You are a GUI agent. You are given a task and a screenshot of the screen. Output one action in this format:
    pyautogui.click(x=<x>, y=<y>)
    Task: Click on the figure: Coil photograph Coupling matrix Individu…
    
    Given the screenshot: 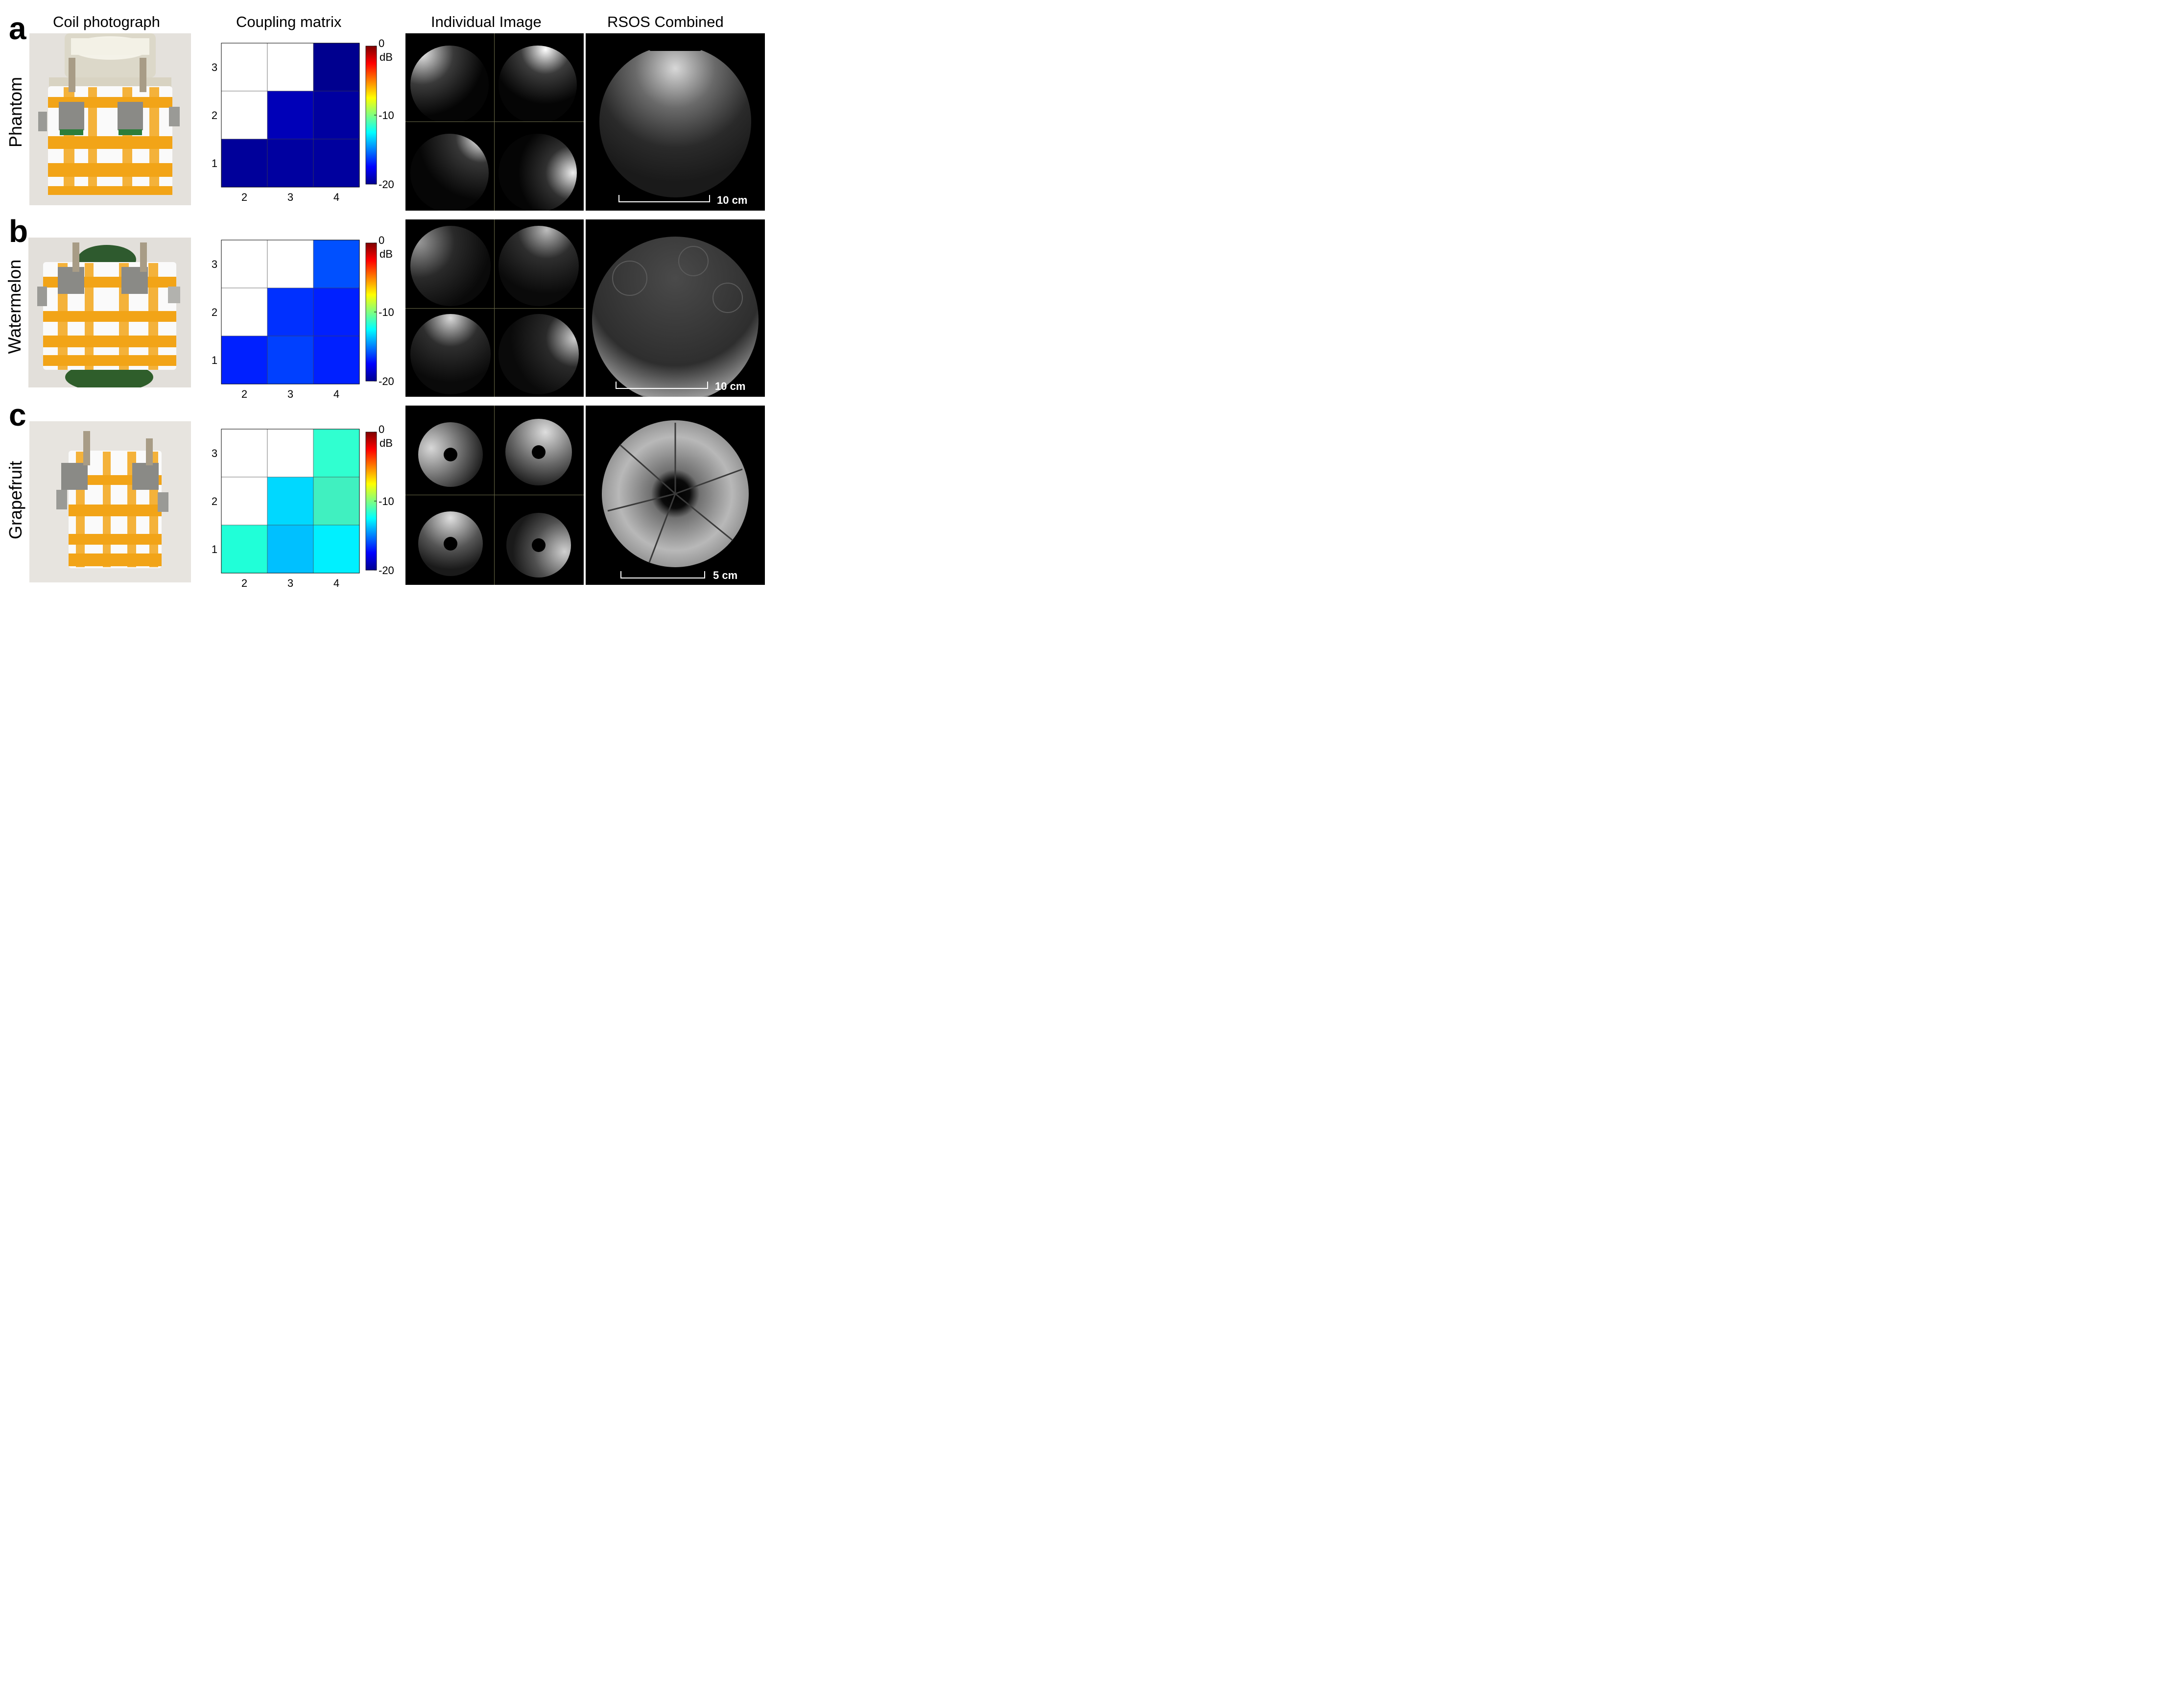 What is the action you would take?
    pyautogui.click(x=384, y=296)
    